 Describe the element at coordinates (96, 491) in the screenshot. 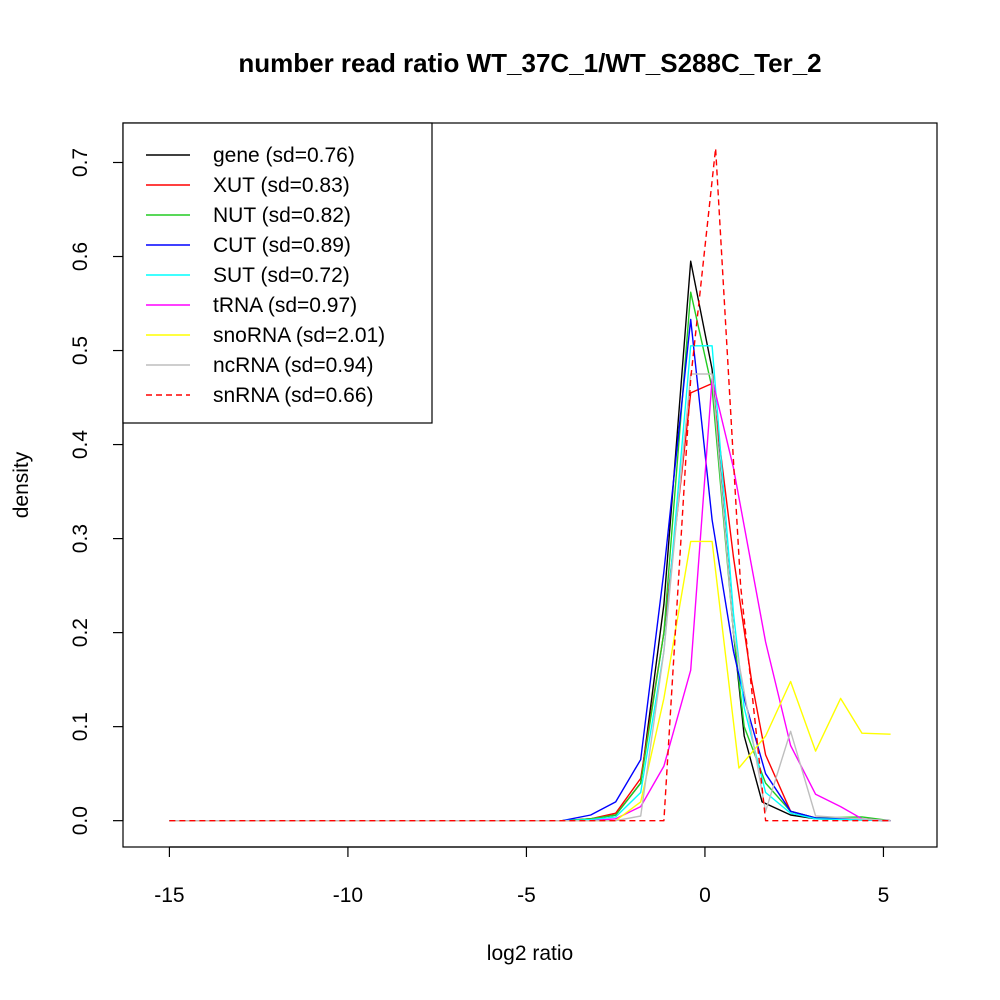

I see `y-axis: 0.0 0.1 0.2 0.3 0.4 0.5 0.6 0.7` at that location.